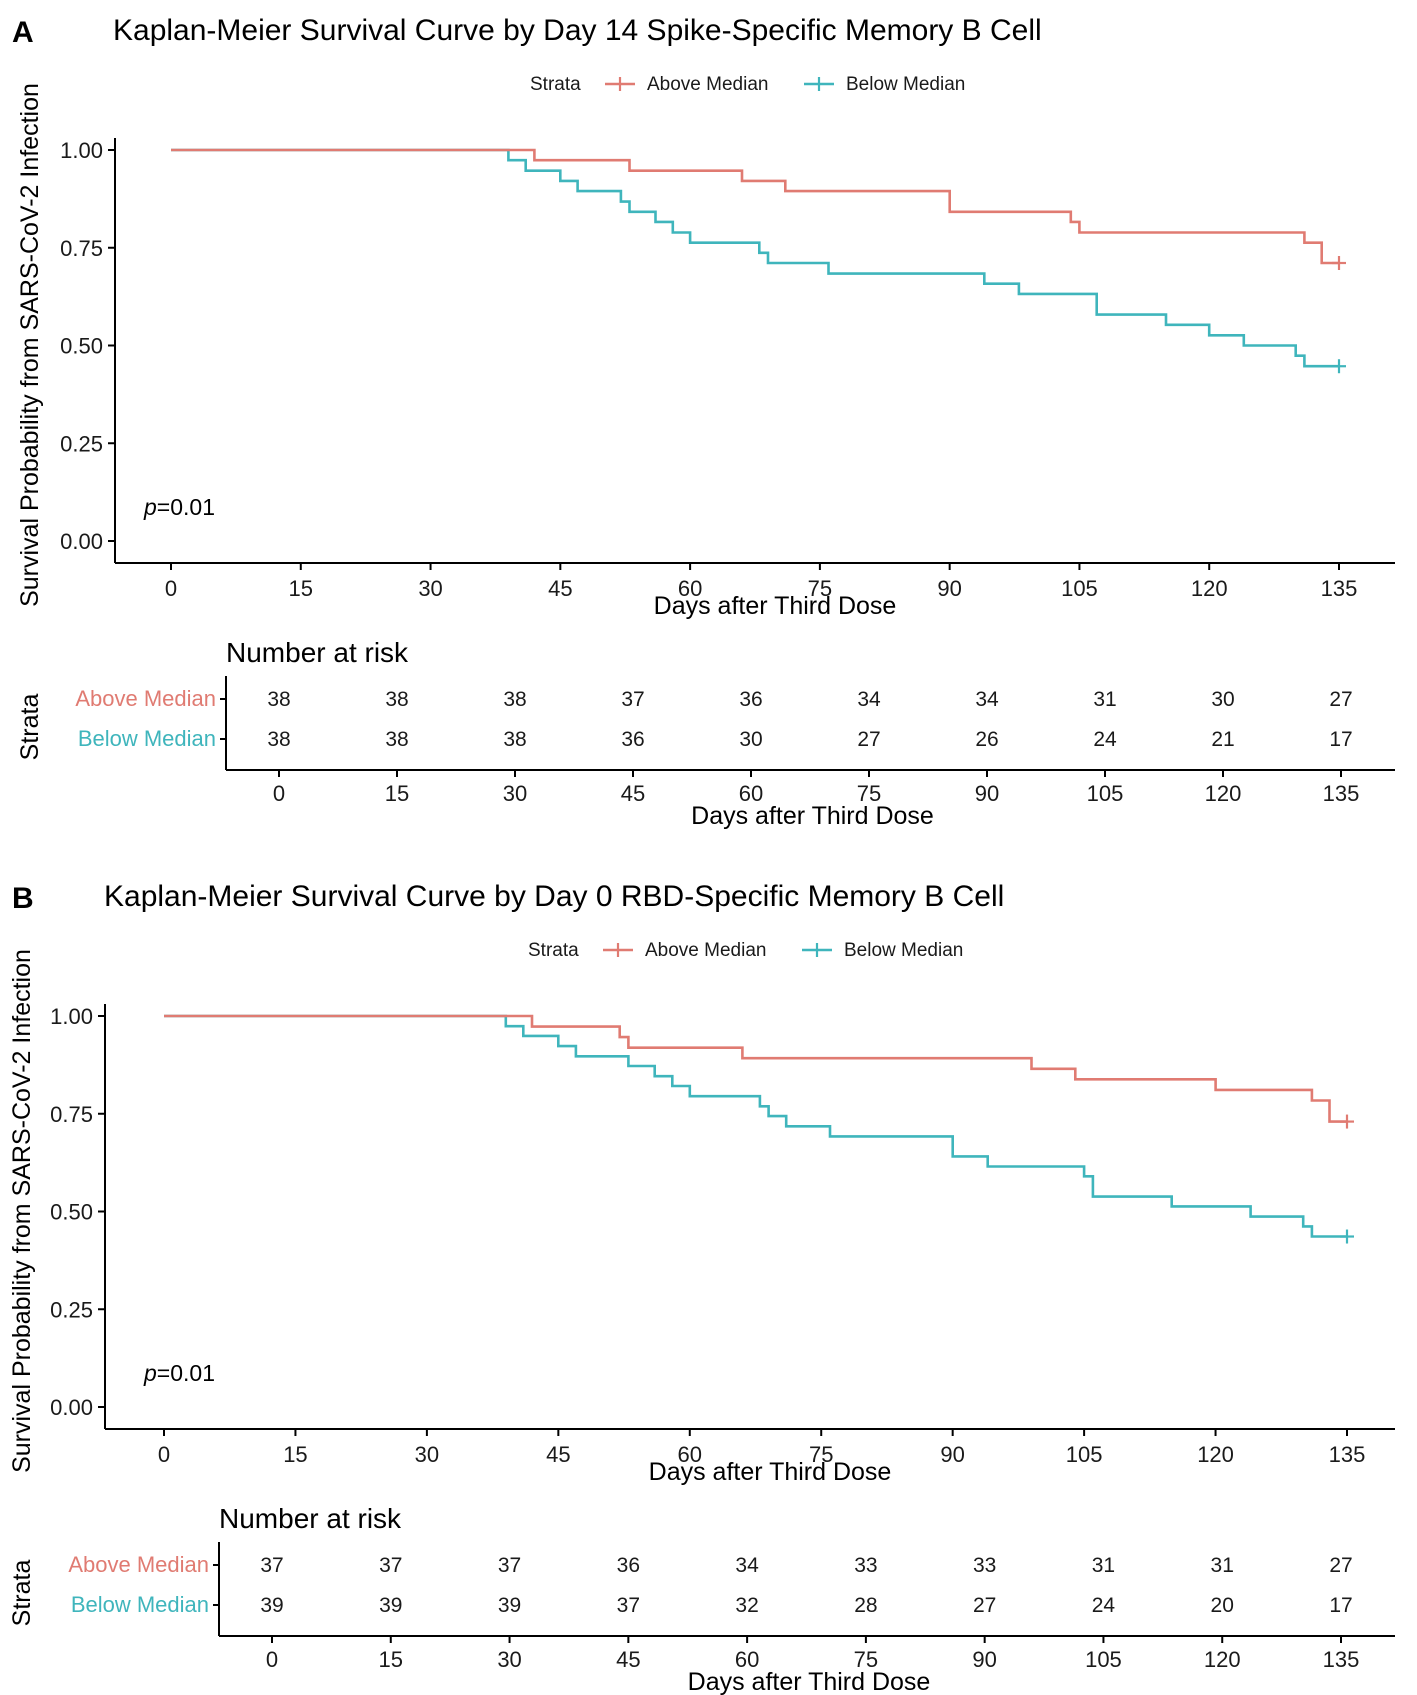  What do you see at coordinates (560, 588) in the screenshot?
I see `x-tick-label: 45` at bounding box center [560, 588].